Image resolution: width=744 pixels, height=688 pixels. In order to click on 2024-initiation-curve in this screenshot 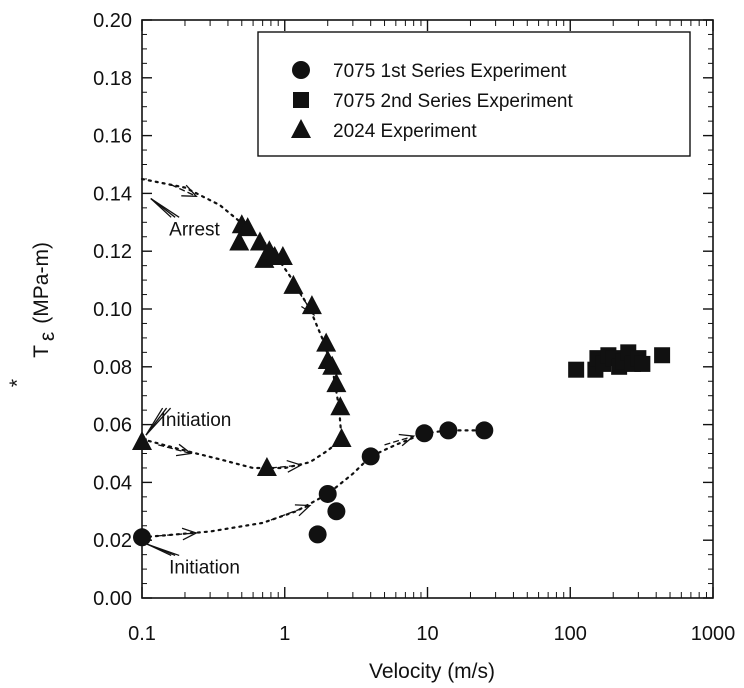, I will do `click(241, 454)`.